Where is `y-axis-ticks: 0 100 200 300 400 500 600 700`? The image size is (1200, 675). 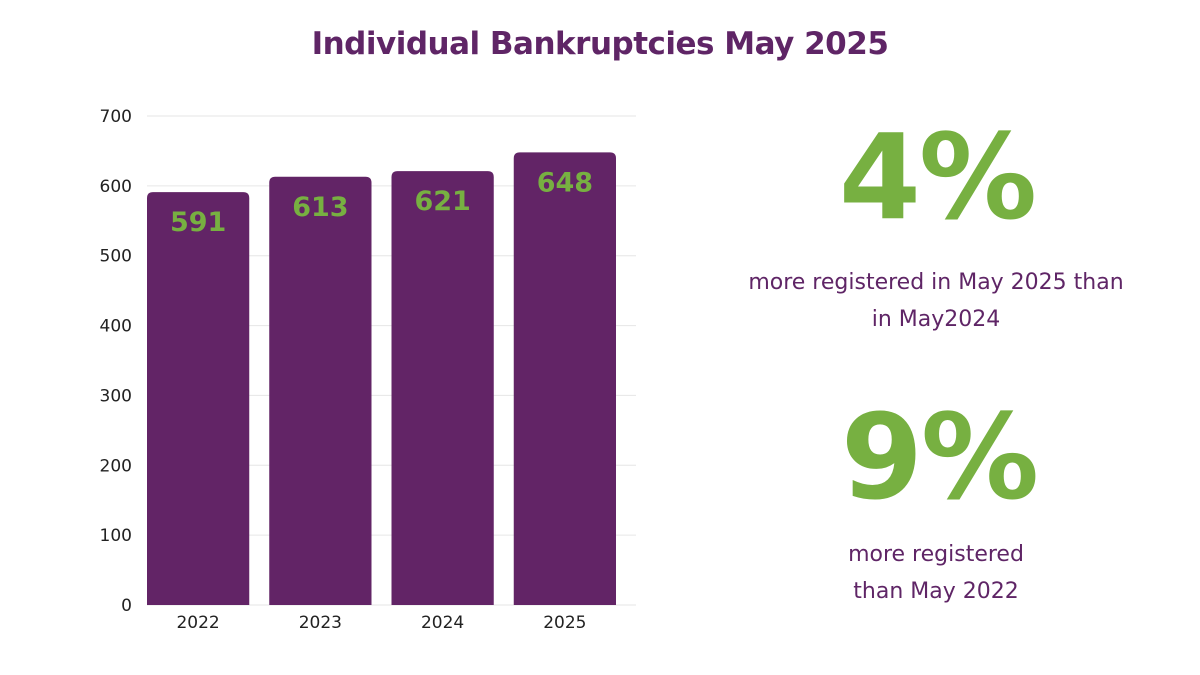 y-axis-ticks: 0 100 200 300 400 500 600 700 is located at coordinates (116, 361).